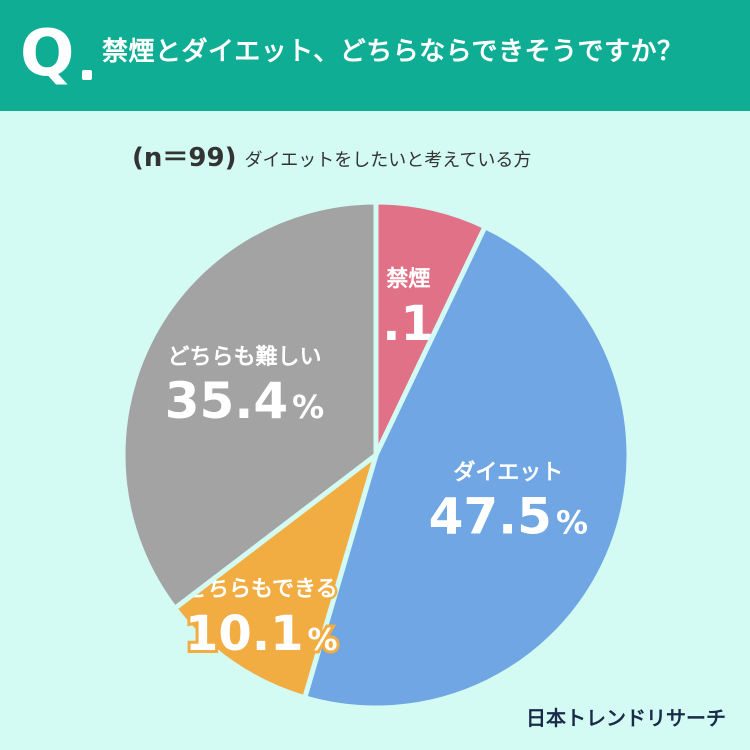  Describe the element at coordinates (275, 576) in the screenshot. I see `pie-slice` at that location.